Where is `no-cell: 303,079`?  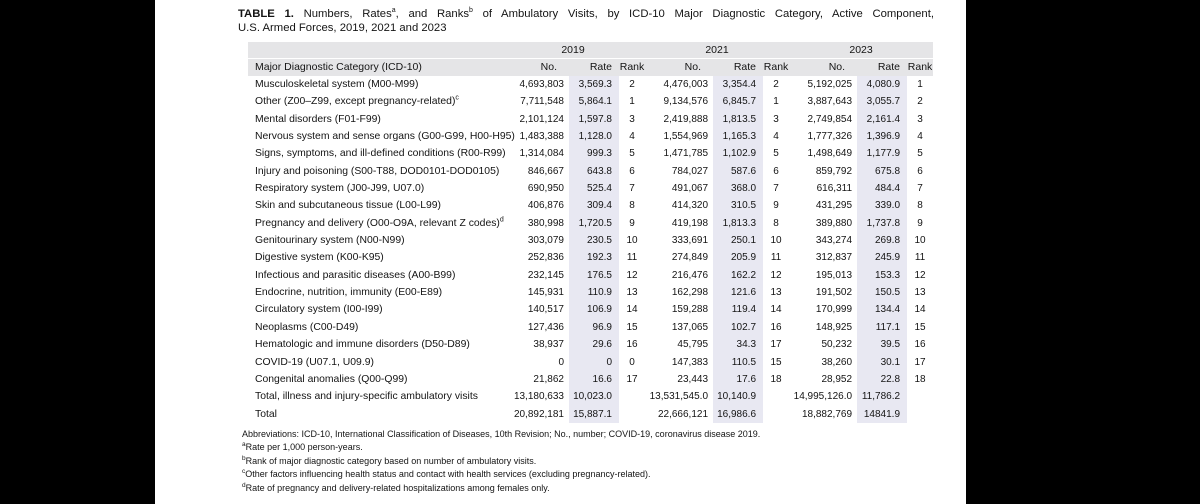
no-cell: 303,079 is located at coordinates (545, 241).